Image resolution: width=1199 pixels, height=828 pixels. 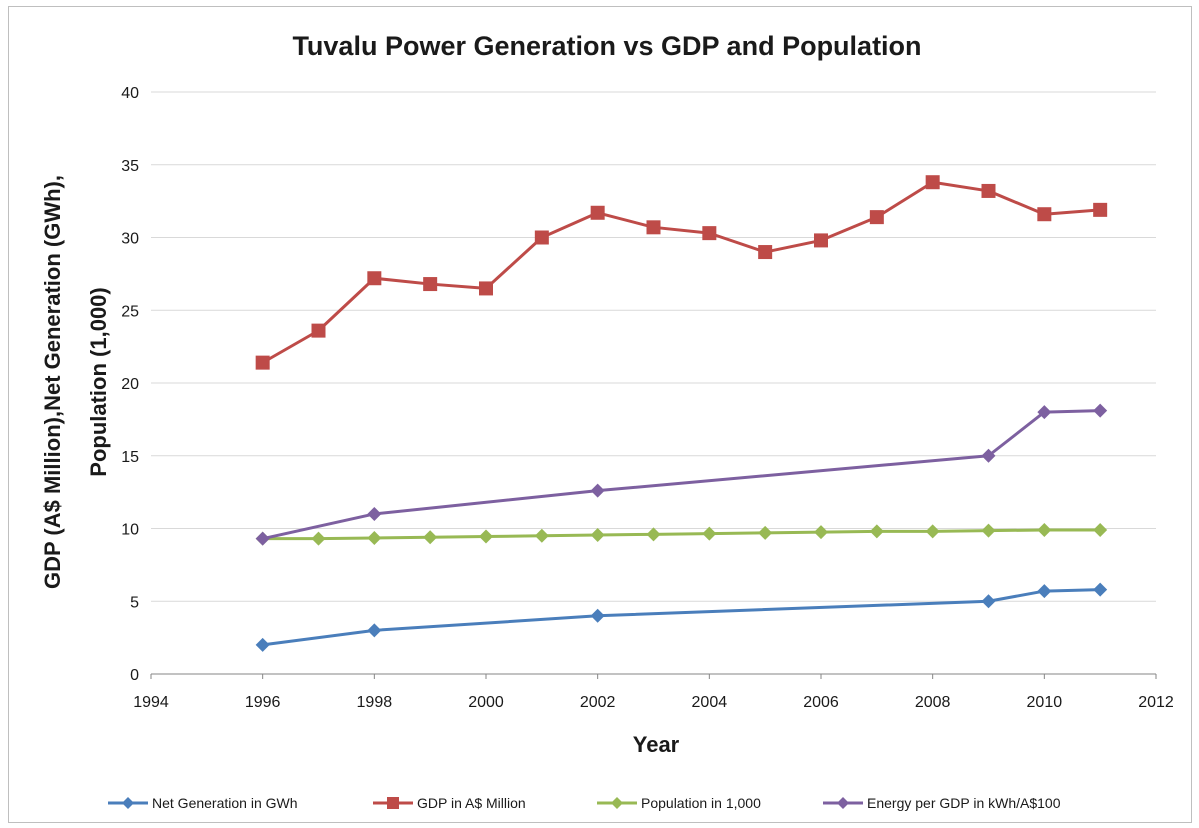 I want to click on x-tick-label: 2012, so click(x=1156, y=702).